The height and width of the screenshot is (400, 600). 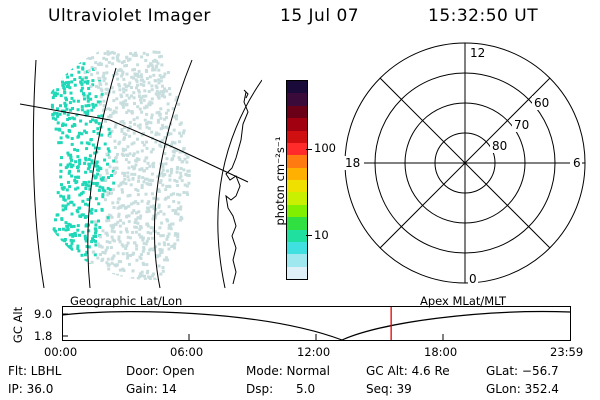 What do you see at coordinates (316, 323) in the screenshot?
I see `altitude-plot-frame` at bounding box center [316, 323].